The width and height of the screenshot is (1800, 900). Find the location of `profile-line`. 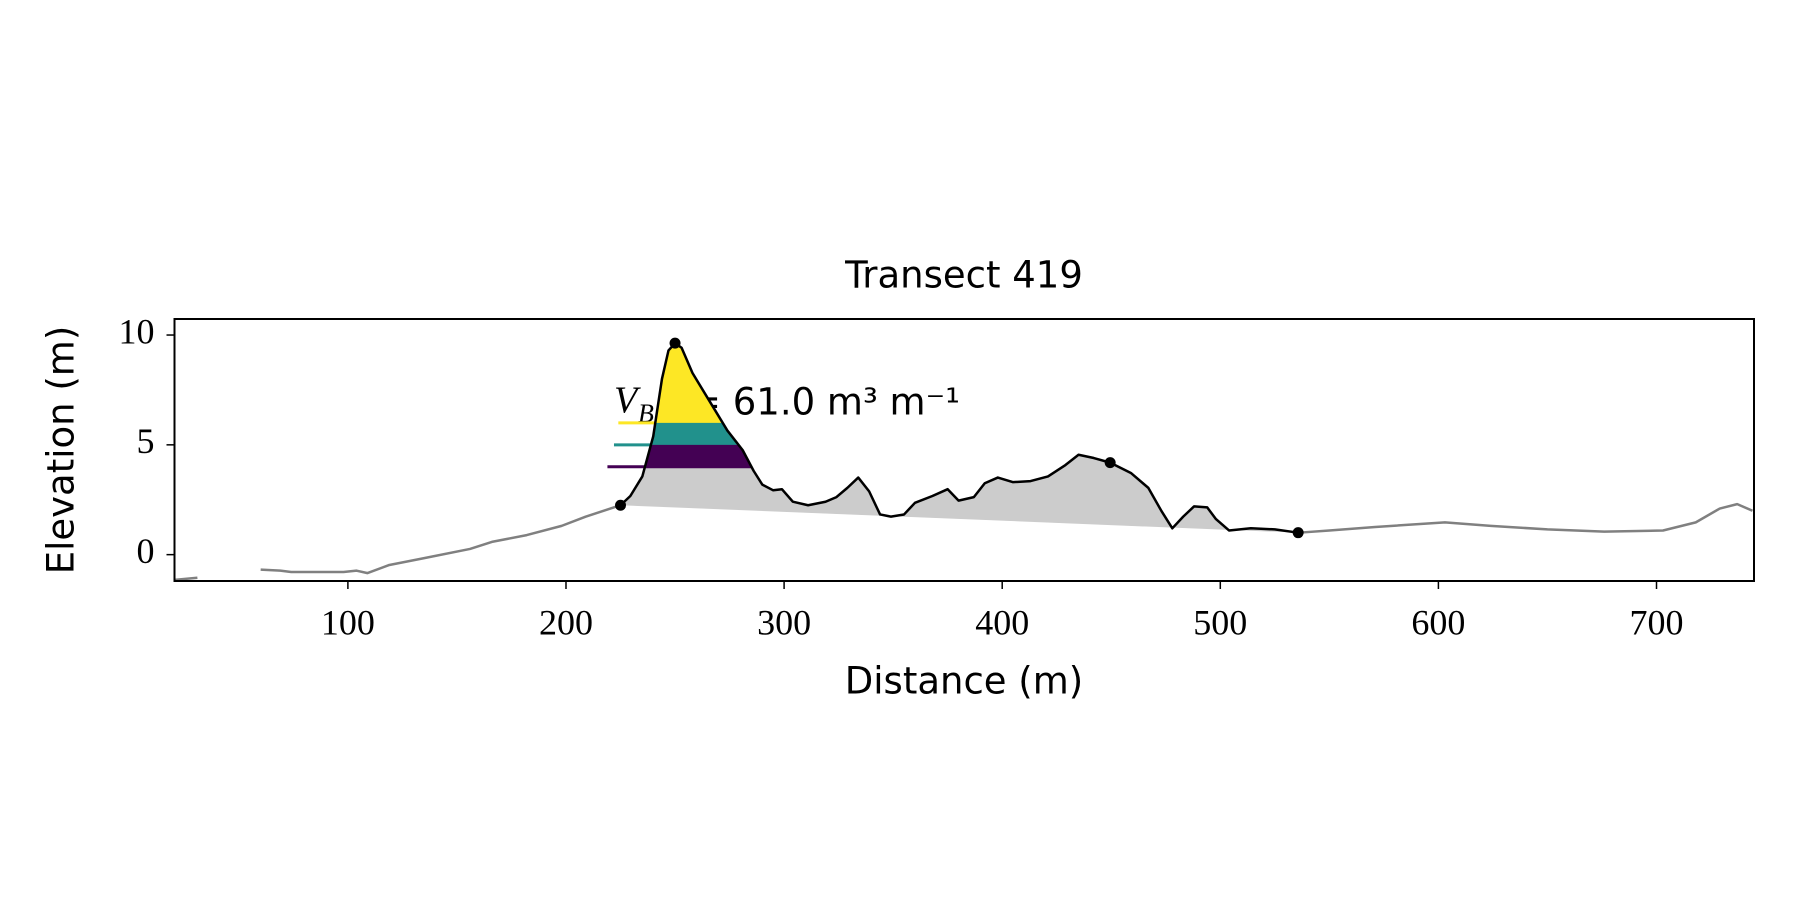

profile-line is located at coordinates (963, 541).